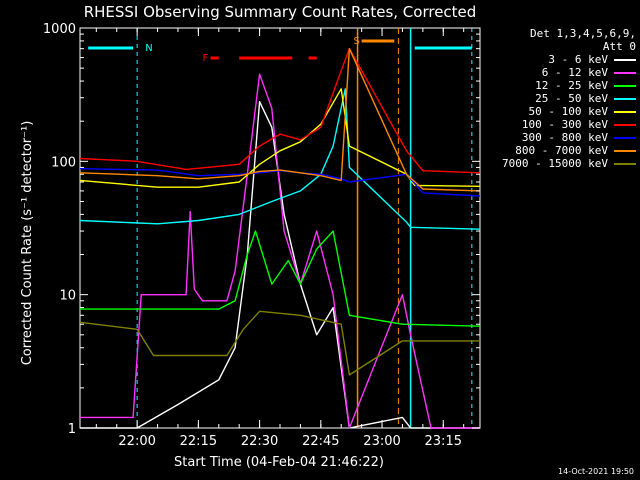 Image resolution: width=640 pixels, height=480 pixels. What do you see at coordinates (63, 162) in the screenshot?
I see `y-tick-label-100: 100` at bounding box center [63, 162].